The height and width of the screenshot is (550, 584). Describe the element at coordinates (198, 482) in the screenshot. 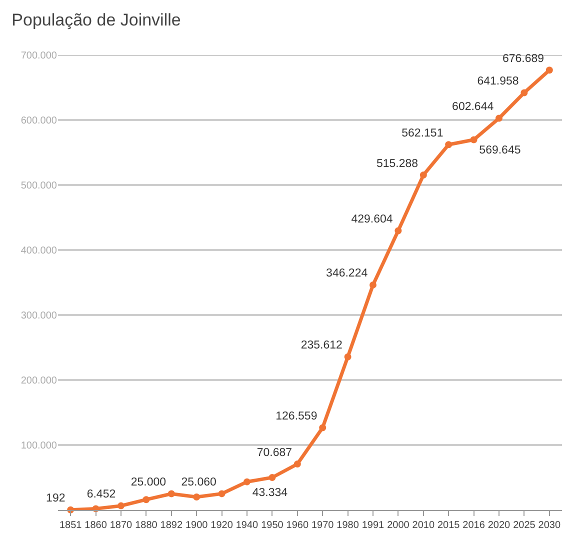

I see `data-label: 25.060` at that location.